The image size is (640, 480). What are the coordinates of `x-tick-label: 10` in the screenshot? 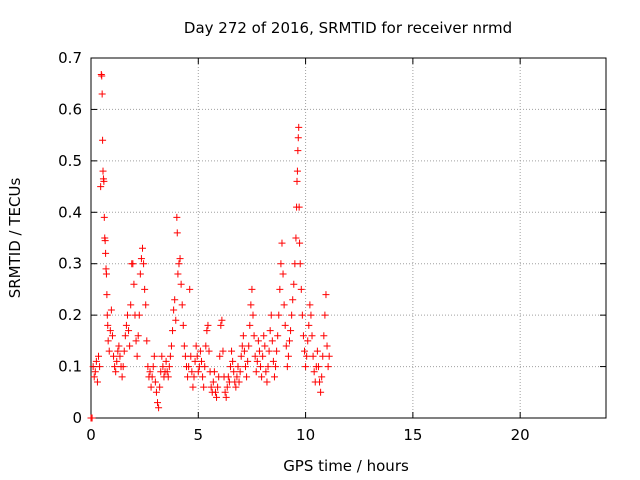 It's located at (305, 435).